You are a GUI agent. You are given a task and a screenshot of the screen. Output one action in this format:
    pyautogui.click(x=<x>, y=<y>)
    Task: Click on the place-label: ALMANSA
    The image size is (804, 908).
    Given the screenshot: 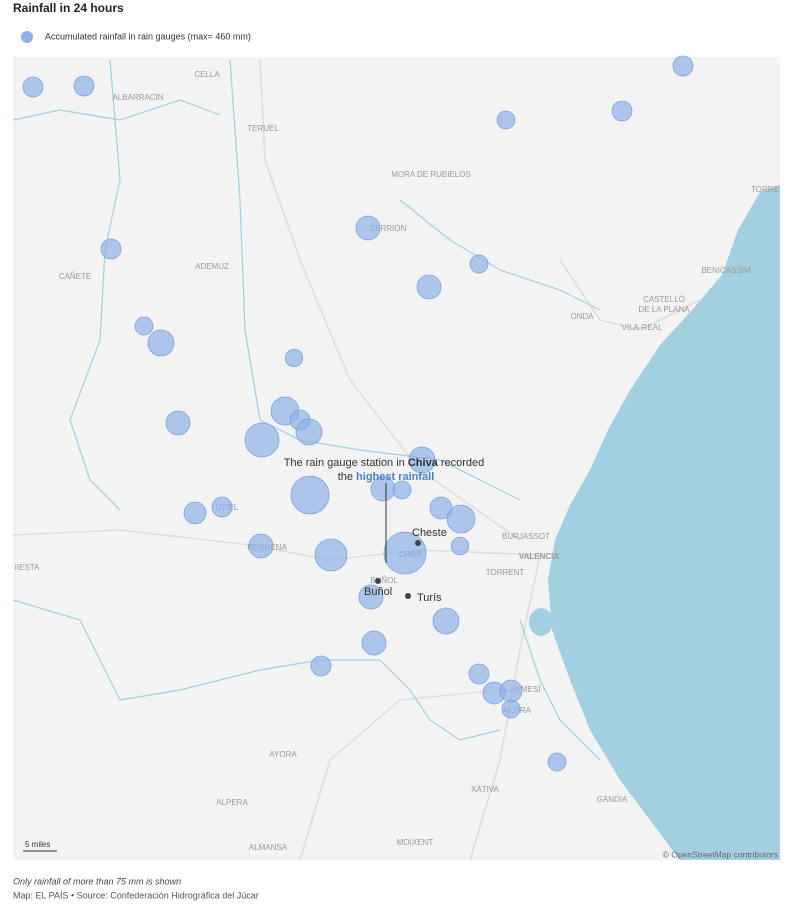 What is the action you would take?
    pyautogui.click(x=268, y=847)
    